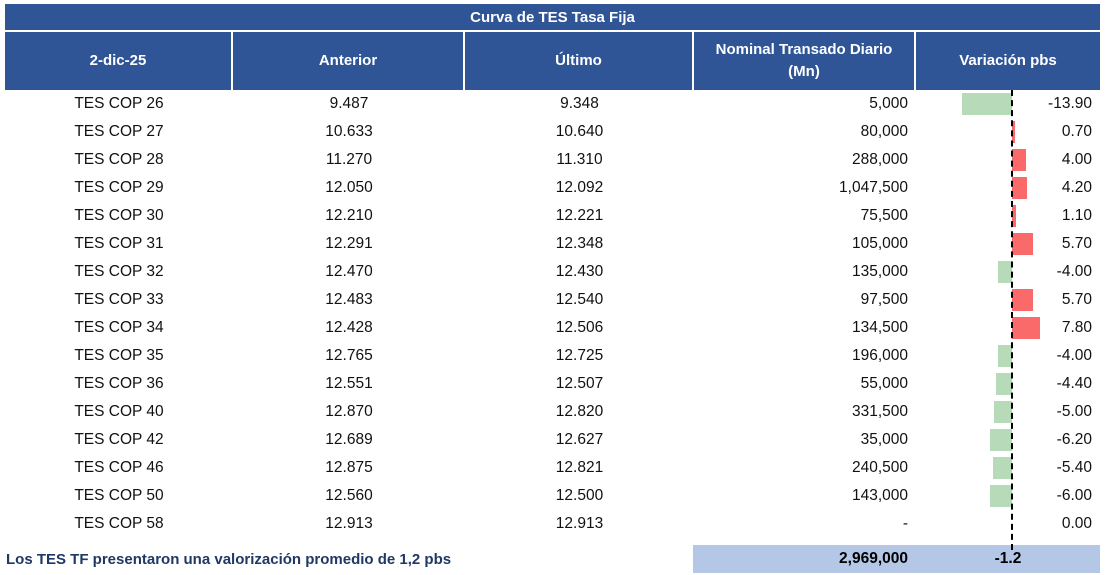 The width and height of the screenshot is (1105, 575). Describe the element at coordinates (1074, 495) in the screenshot. I see `variacion-value: -6.00` at that location.